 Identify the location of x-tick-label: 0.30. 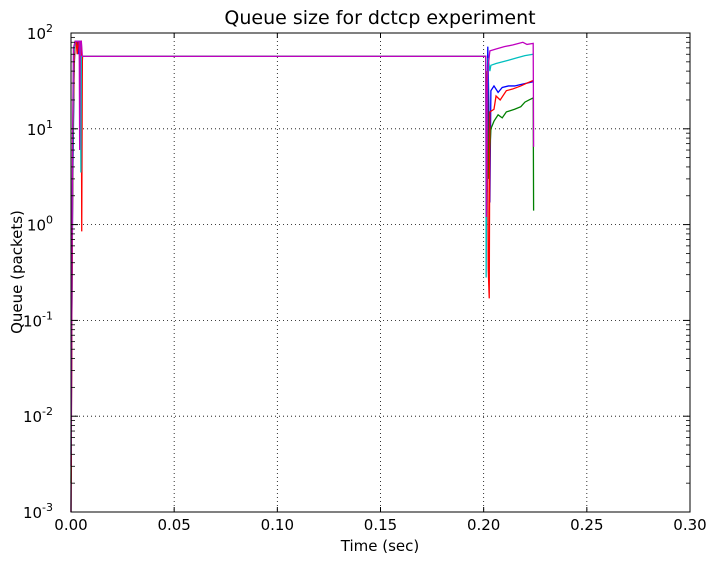
(689, 525).